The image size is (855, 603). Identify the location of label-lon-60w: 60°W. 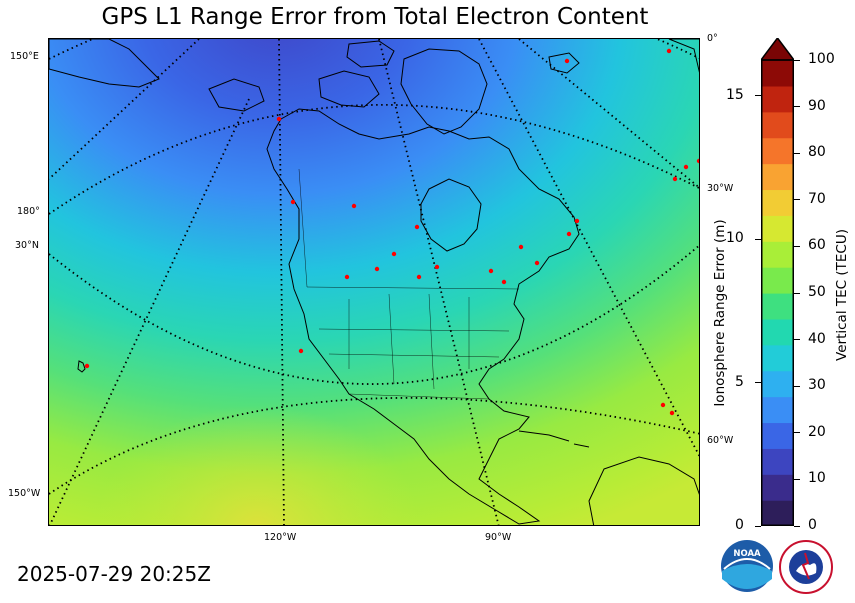
(720, 440).